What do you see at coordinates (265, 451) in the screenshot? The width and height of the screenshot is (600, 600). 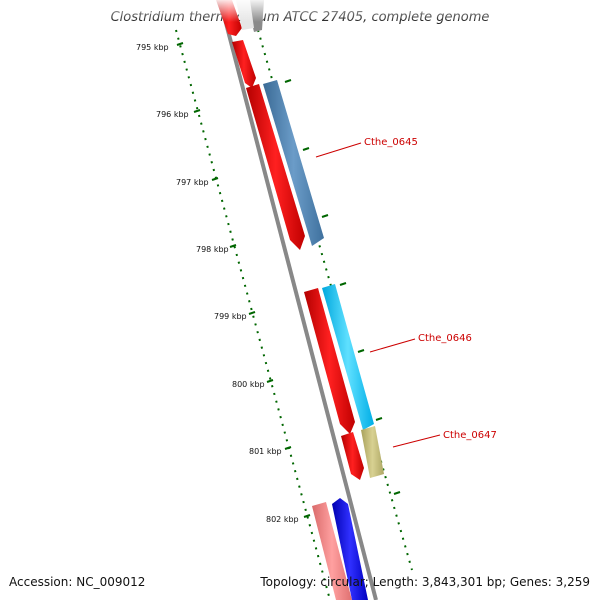 I see `tick-label-801: 801 kbp` at bounding box center [265, 451].